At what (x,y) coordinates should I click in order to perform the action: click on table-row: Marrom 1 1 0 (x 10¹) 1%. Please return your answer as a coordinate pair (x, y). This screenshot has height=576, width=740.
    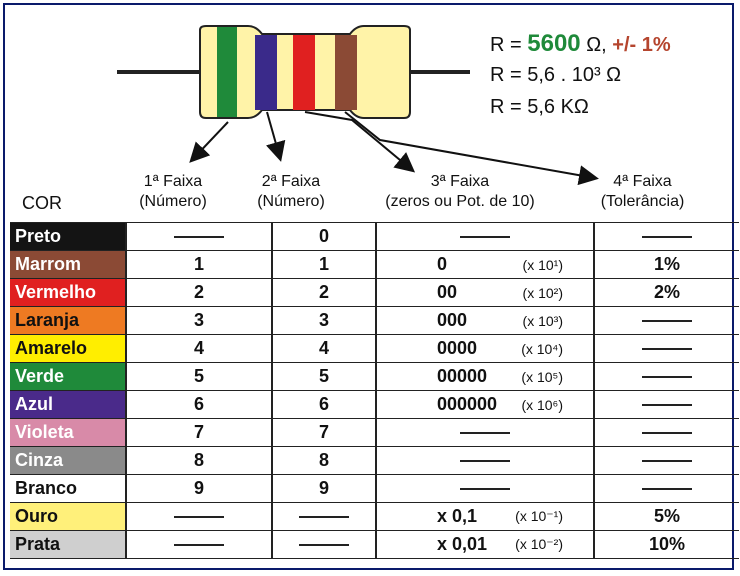
    Looking at the image, I should click on (374, 264).